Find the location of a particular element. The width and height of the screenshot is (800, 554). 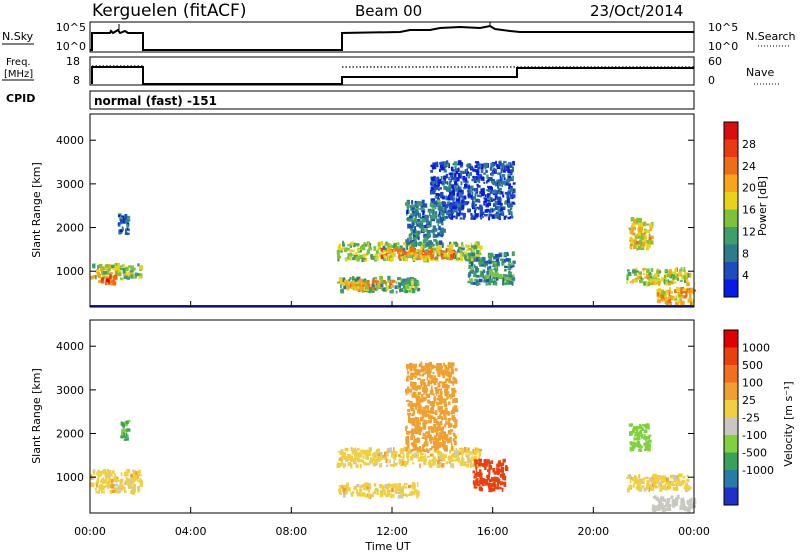

colorbar-segment is located at coordinates (731, 148).